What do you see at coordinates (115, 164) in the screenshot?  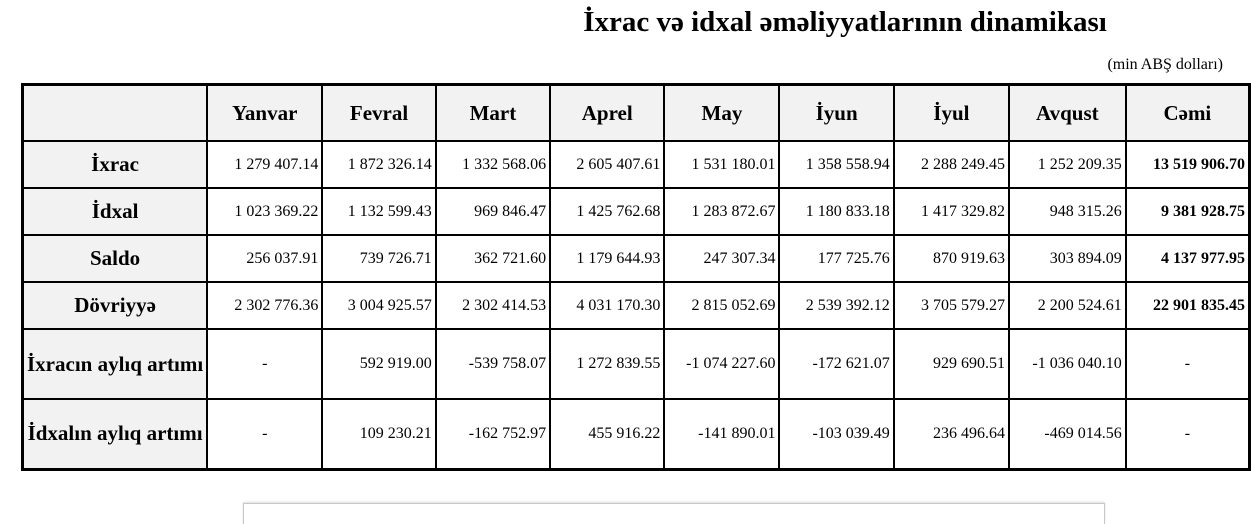 I see `row-label: İxrac` at bounding box center [115, 164].